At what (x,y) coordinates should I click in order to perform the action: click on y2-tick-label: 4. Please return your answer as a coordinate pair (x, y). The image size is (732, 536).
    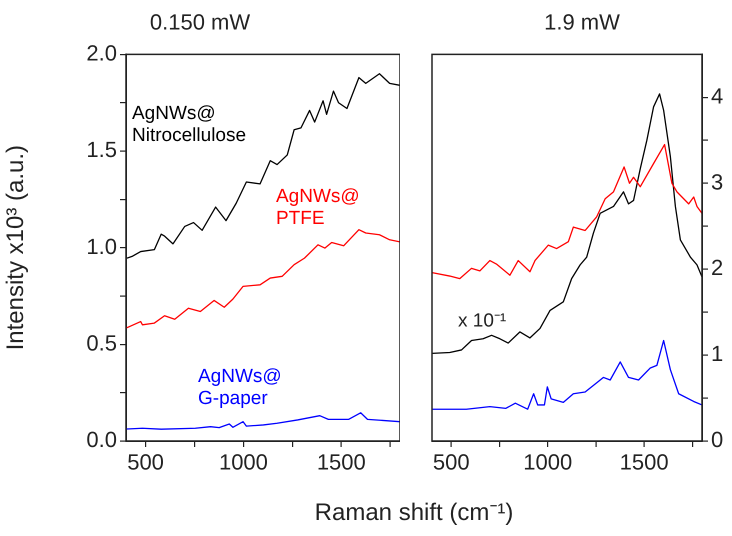
    Looking at the image, I should click on (717, 95).